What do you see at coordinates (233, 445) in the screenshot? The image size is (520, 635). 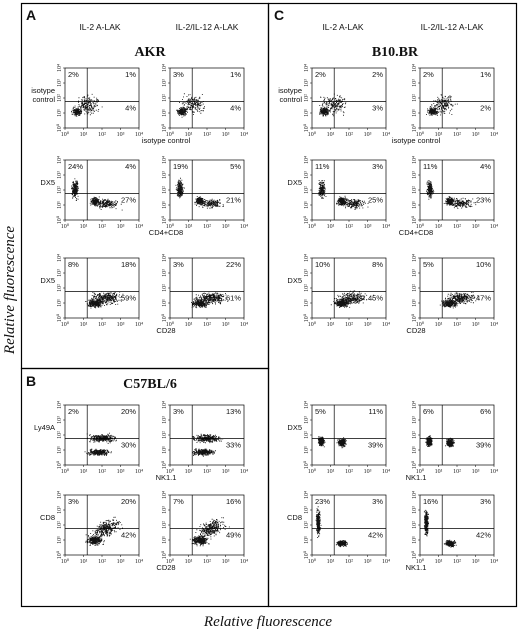 I see `quadrant-percent: 33%` at bounding box center [233, 445].